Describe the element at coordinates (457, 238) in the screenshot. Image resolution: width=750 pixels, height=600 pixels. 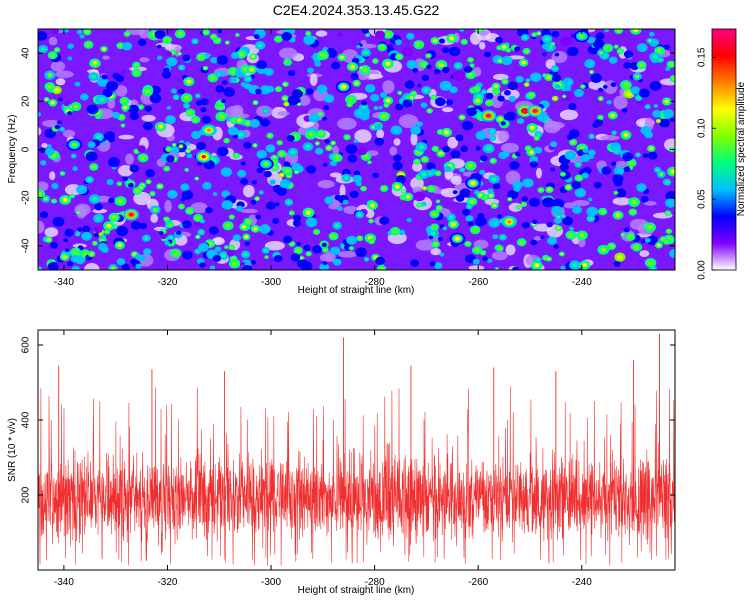
I see `heatmap-peak` at that location.